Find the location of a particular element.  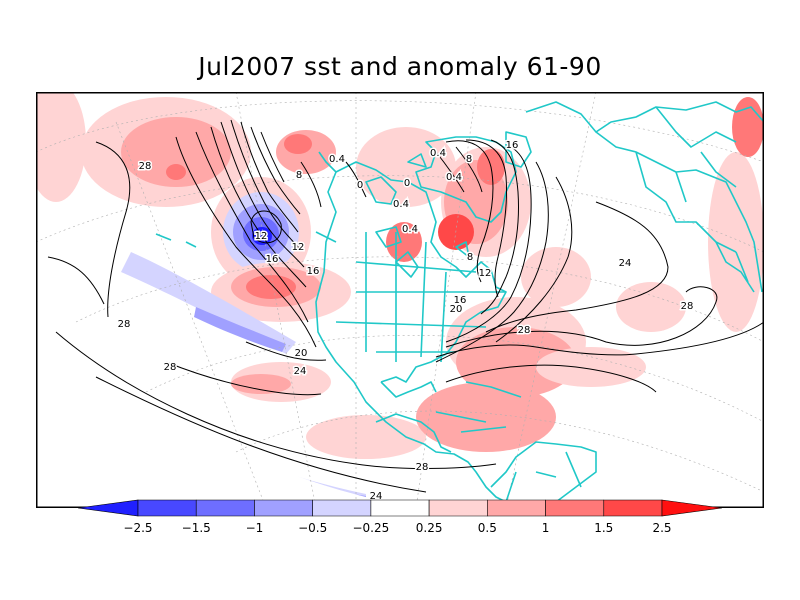

colorbar-boxes is located at coordinates (400, 508).